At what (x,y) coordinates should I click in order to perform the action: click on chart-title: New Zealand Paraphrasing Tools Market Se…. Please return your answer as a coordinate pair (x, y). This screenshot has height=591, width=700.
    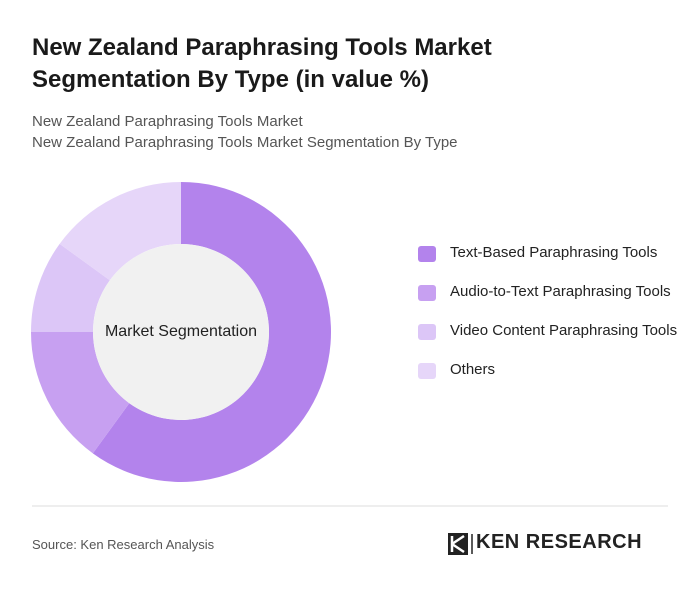
    Looking at the image, I should click on (262, 63).